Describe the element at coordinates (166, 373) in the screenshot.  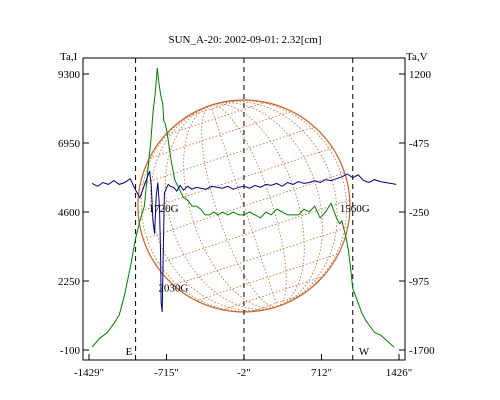
I see `x-tick-label: -715"` at that location.